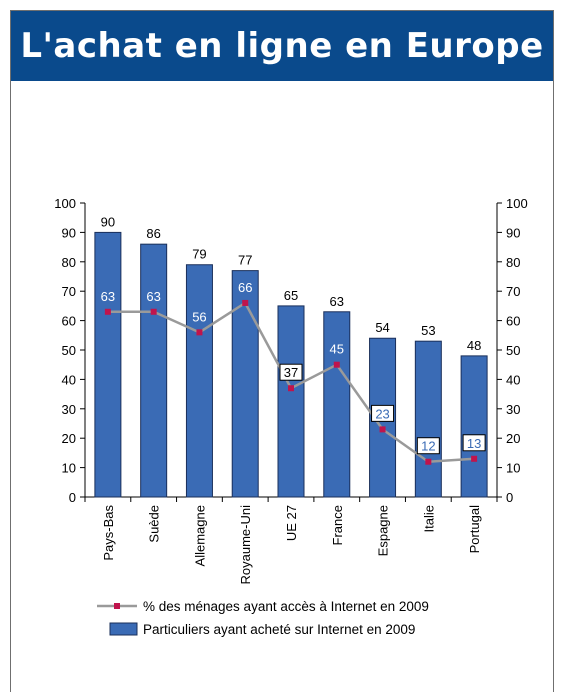 Image resolution: width=566 pixels, height=692 pixels. What do you see at coordinates (108, 533) in the screenshot?
I see `category-label: Pays-Bas` at bounding box center [108, 533].